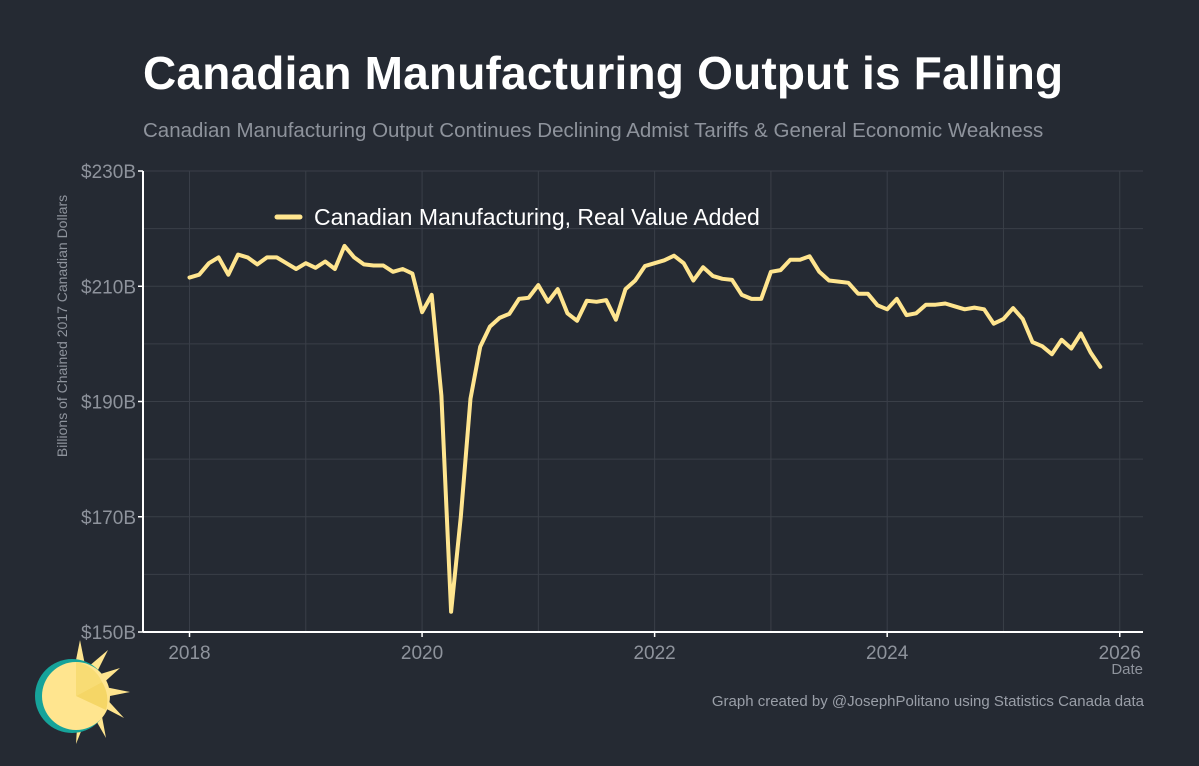 This screenshot has height=766, width=1199. What do you see at coordinates (654, 653) in the screenshot?
I see `x-tick-label: 2022` at bounding box center [654, 653].